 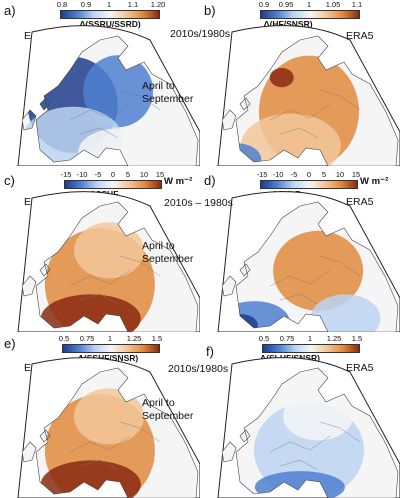 What do you see at coordinates (108, 358) in the screenshot?
I see `variable-title: Δ(SSHF/SNSR)` at bounding box center [108, 358].